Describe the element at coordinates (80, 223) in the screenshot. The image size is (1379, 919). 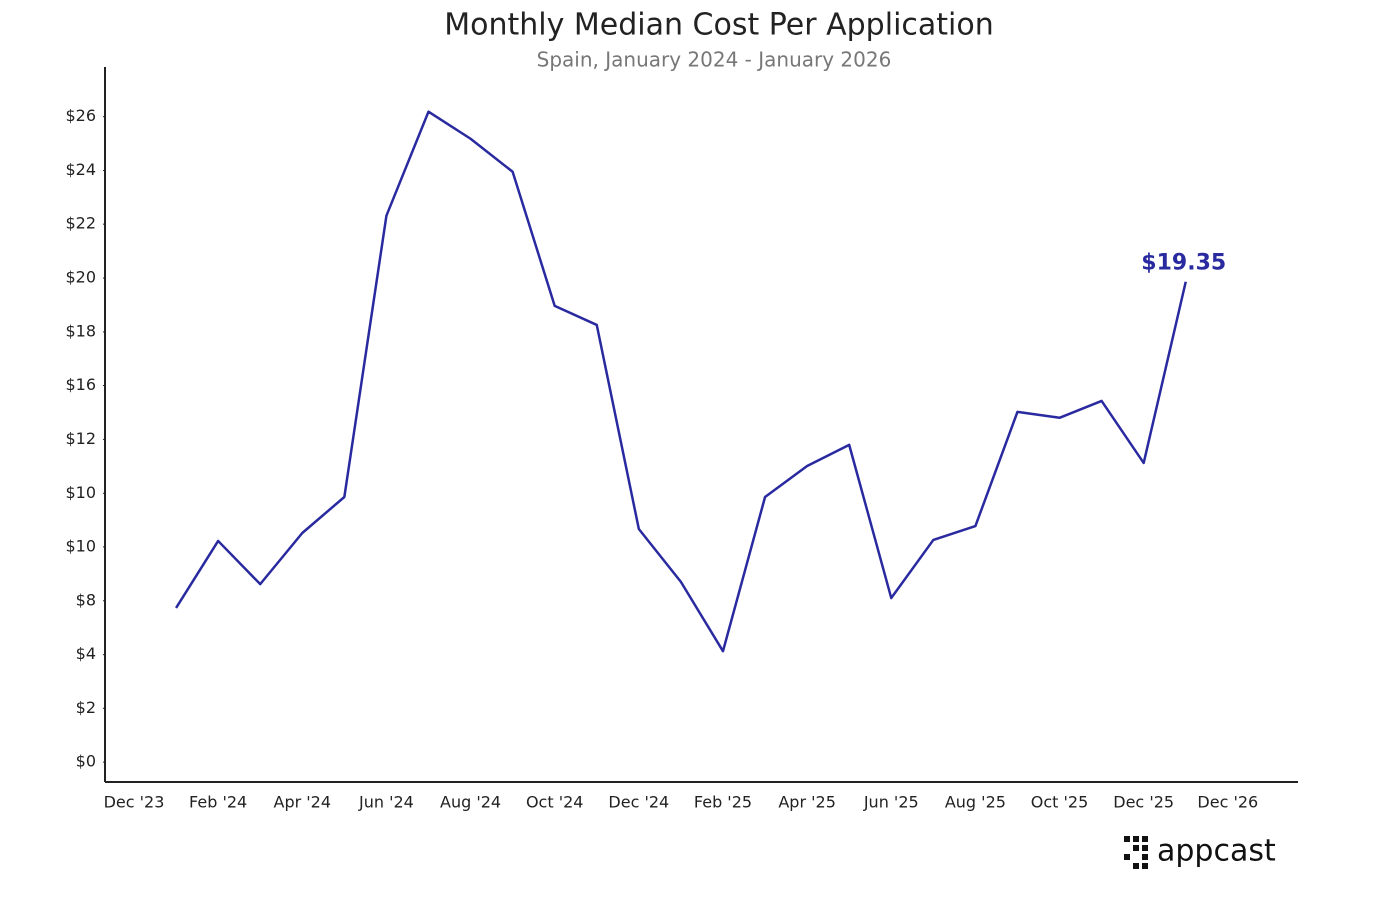
I see `y-tick-label: $22` at that location.